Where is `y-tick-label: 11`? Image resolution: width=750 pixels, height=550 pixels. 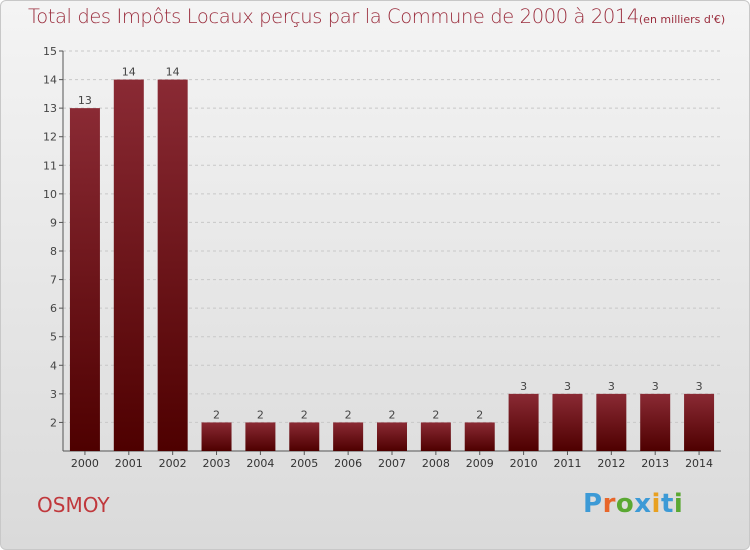 y-tick-label: 11 is located at coordinates (50, 165).